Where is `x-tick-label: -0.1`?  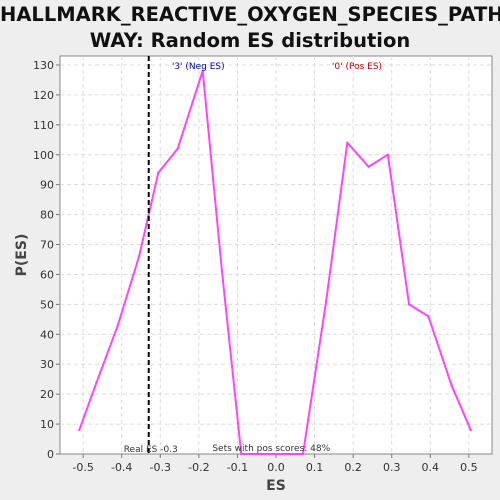 x-tick-label: -0.1 is located at coordinates (237, 467).